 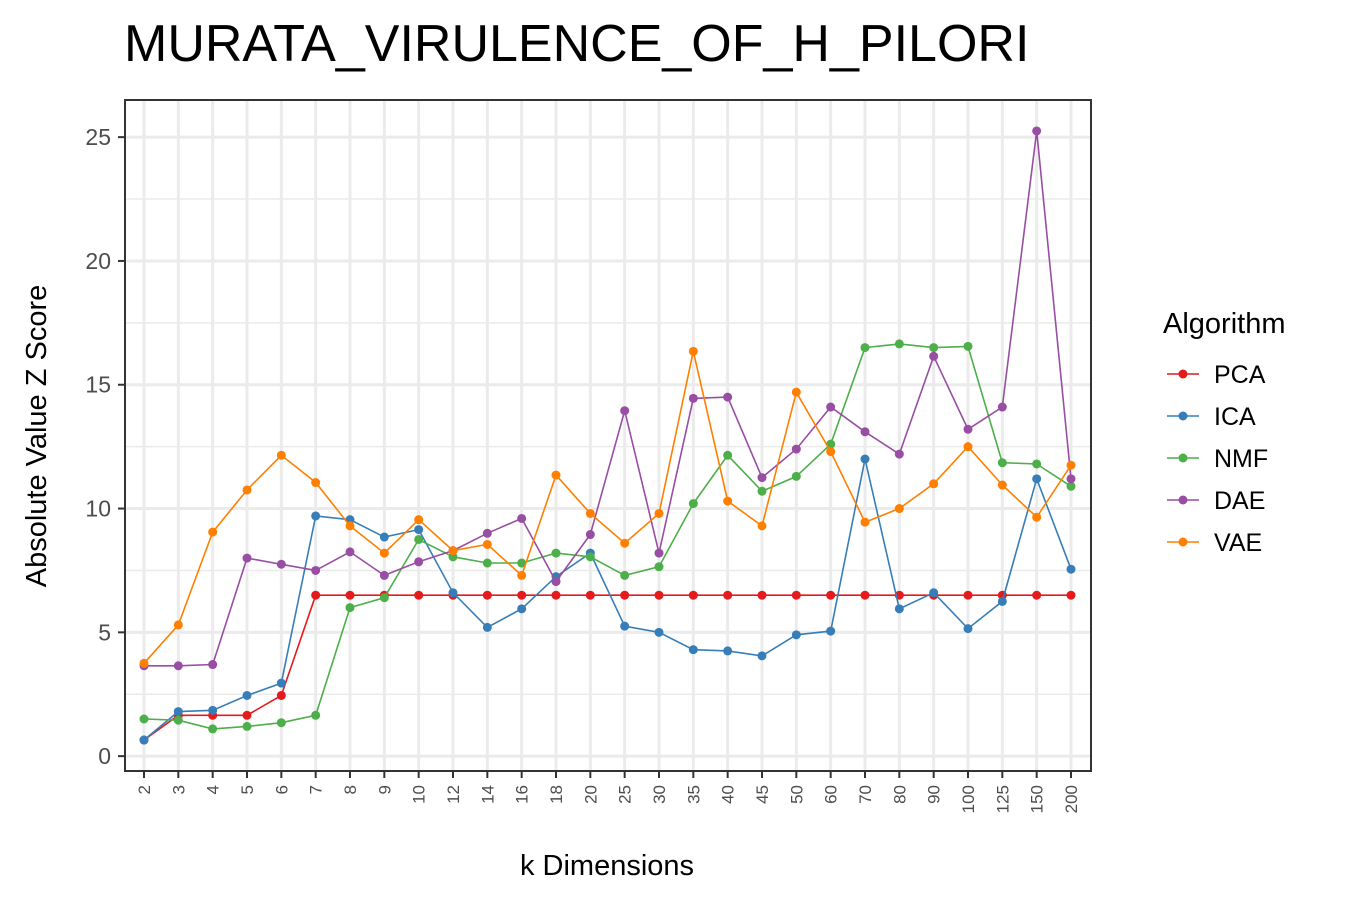 I want to click on x-tick-label: 90, so click(x=934, y=794).